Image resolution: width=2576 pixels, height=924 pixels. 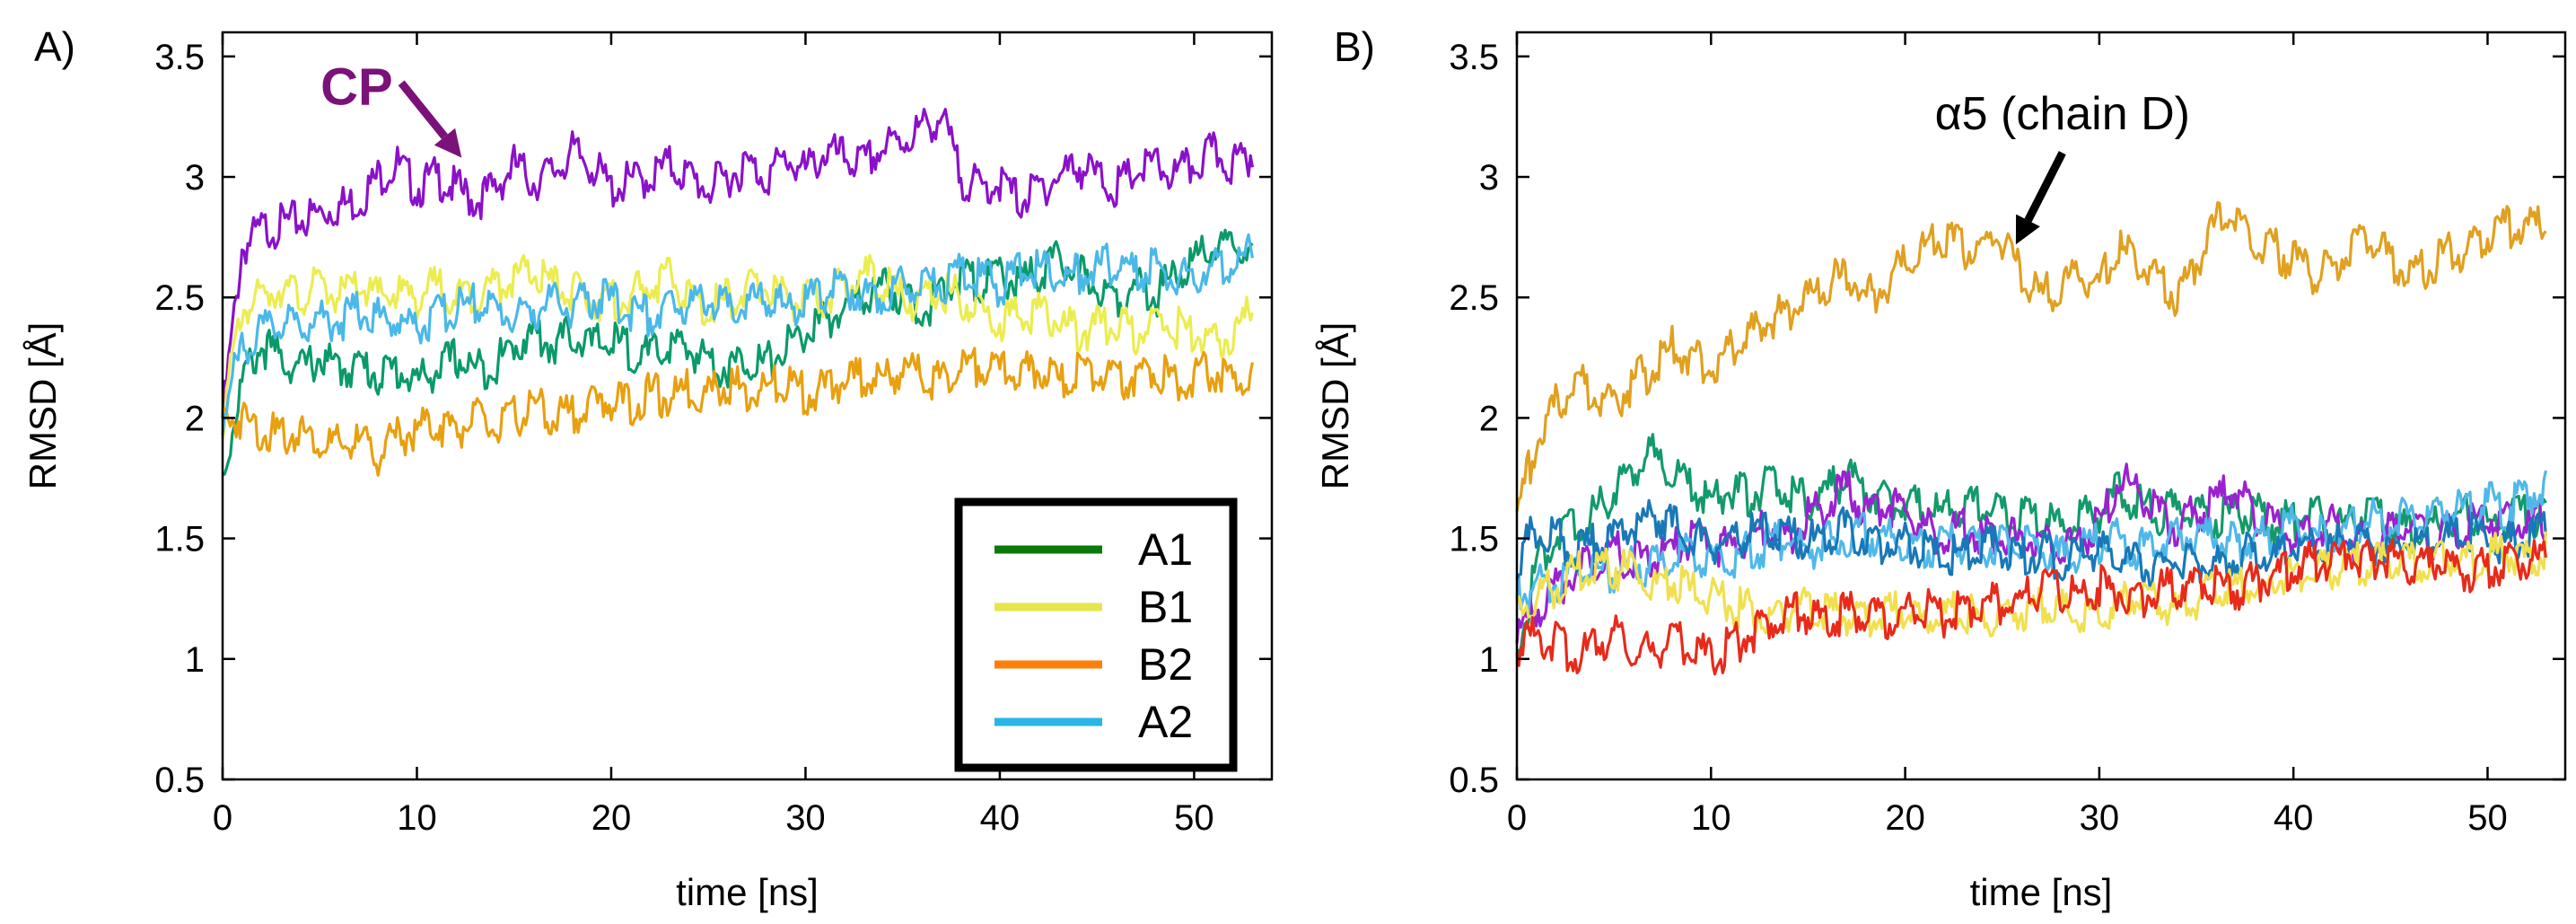 I want to click on panel-a-ytick-label: 0.5, so click(x=179, y=780).